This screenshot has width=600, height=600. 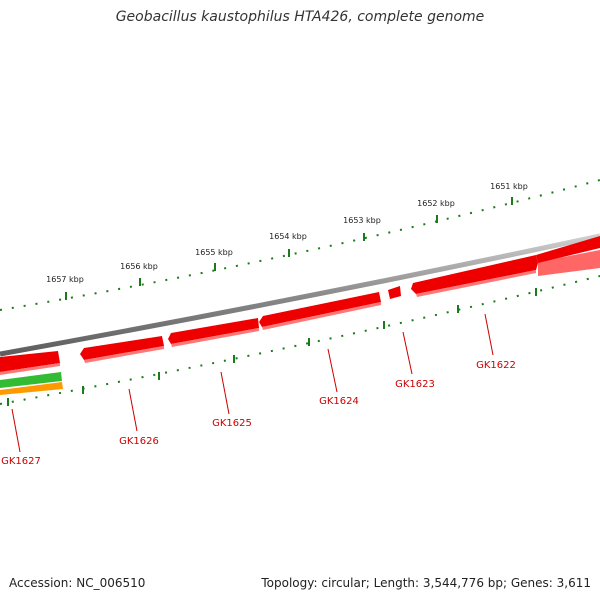 I want to click on gene-arrow-gk1627-shadow, so click(x=30, y=369).